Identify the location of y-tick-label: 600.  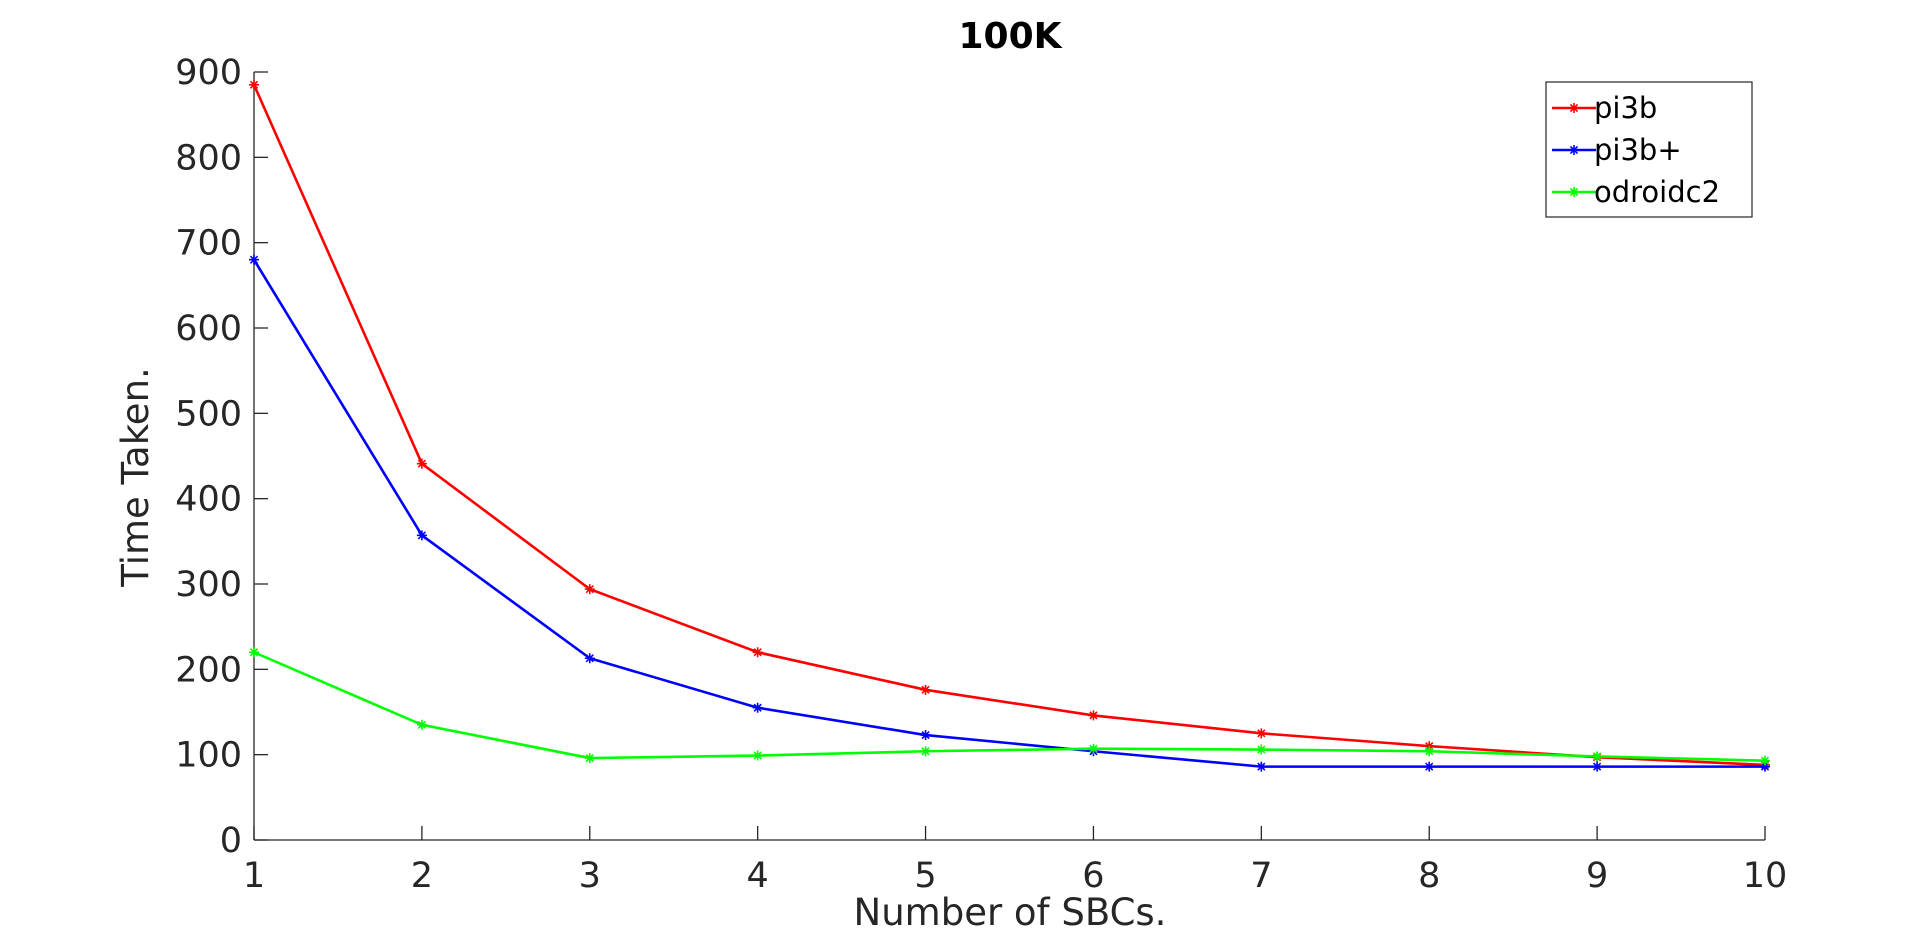
(208, 329).